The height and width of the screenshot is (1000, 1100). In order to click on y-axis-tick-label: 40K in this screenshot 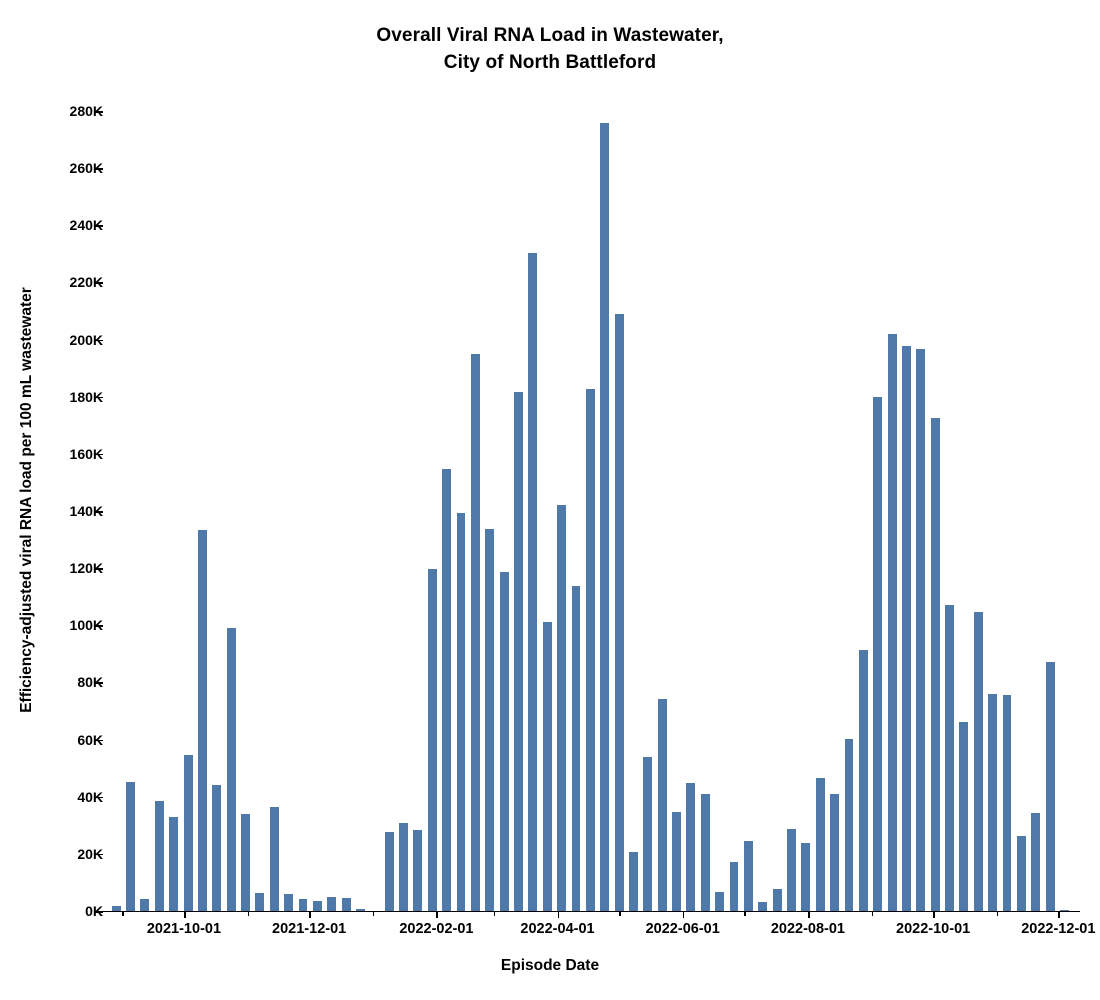, I will do `click(90, 796)`.